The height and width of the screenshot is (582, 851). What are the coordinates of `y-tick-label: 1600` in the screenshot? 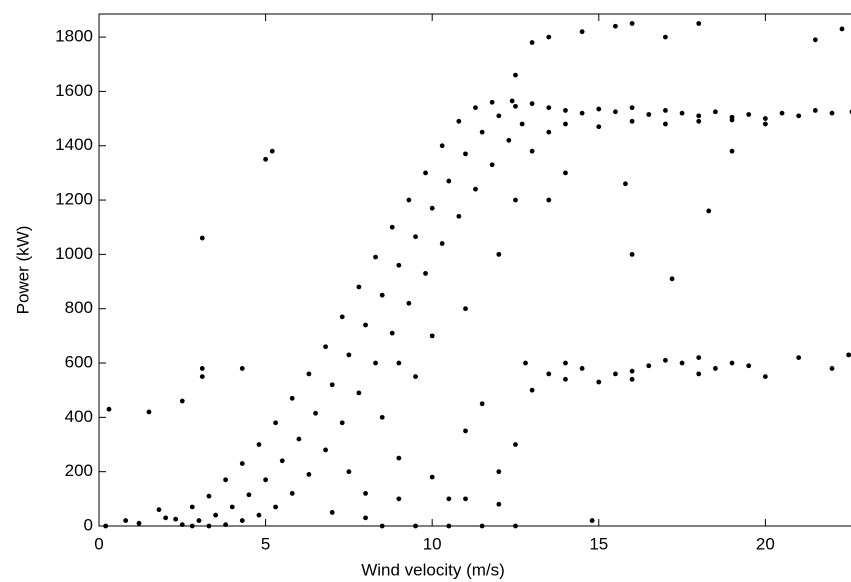 It's located at (74, 90).